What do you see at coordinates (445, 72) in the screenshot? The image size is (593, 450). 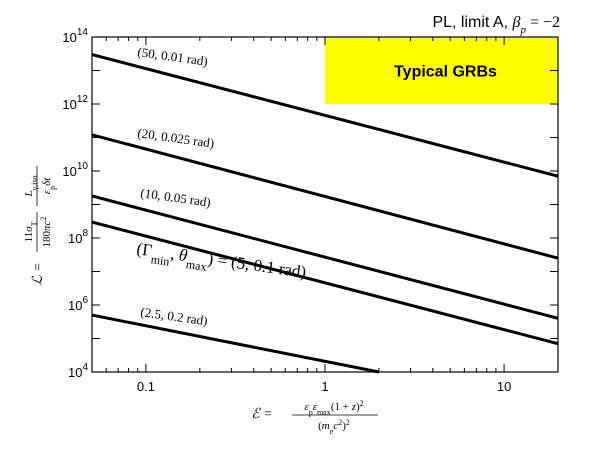 I see `typical-grbs-label: Typical GRBs` at bounding box center [445, 72].